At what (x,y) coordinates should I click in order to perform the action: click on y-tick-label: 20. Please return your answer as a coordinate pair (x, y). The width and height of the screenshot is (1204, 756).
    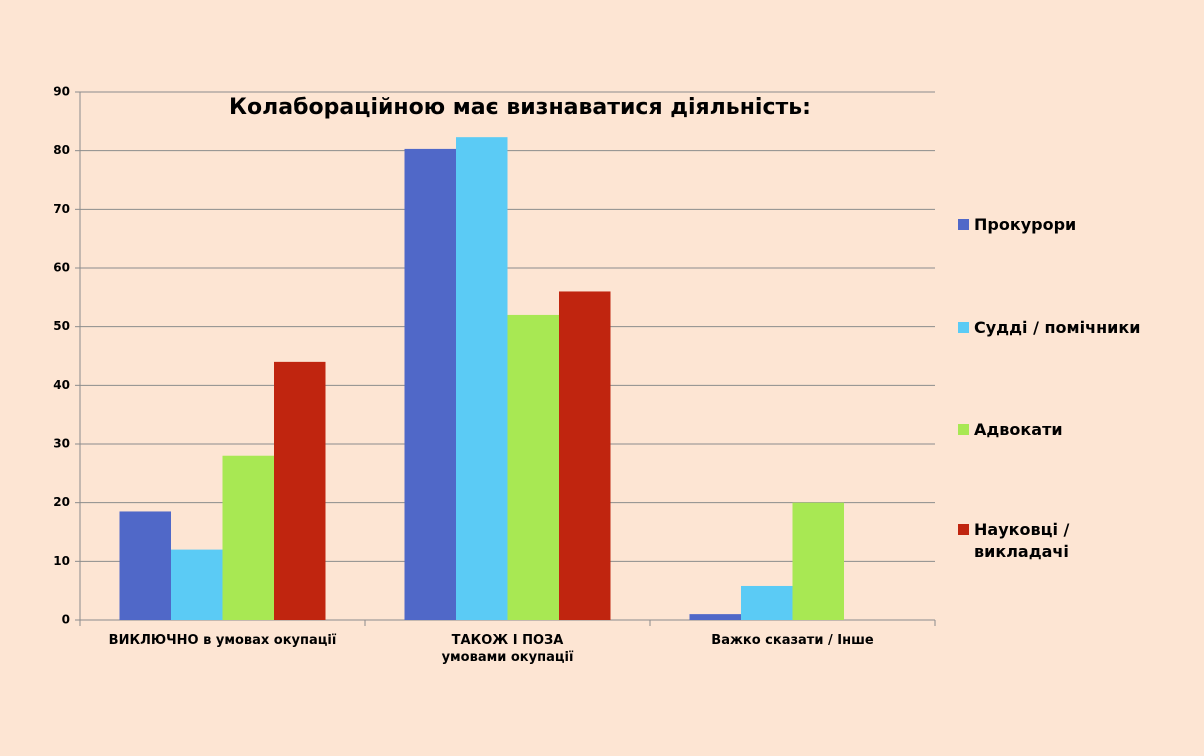
    Looking at the image, I should click on (61, 502).